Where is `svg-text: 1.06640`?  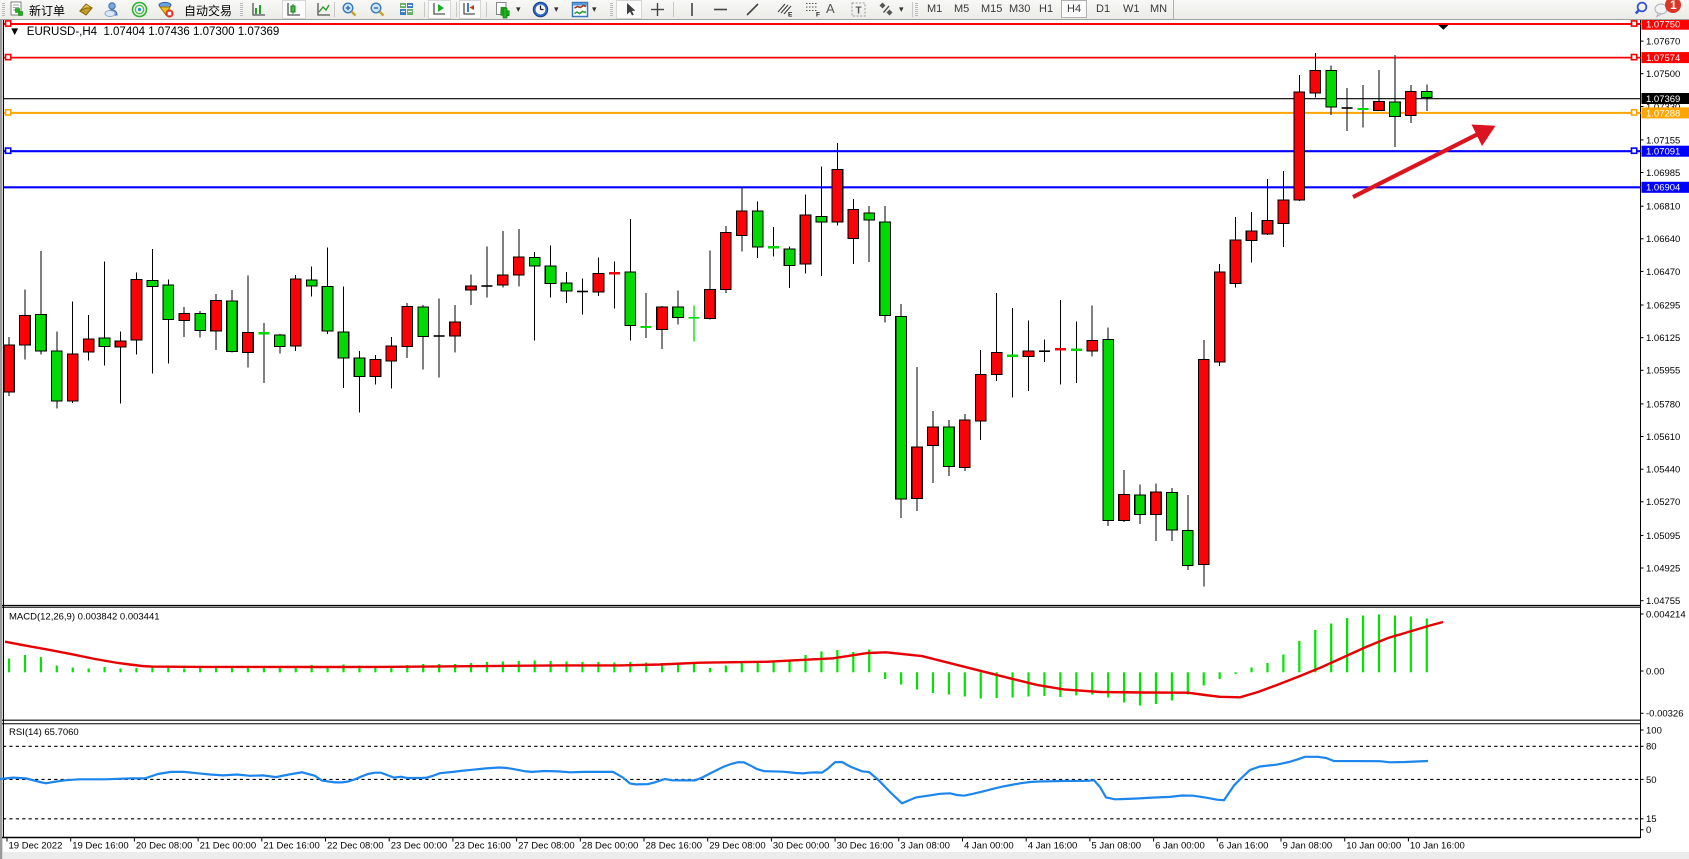
svg-text: 1.06640 is located at coordinates (1663, 239).